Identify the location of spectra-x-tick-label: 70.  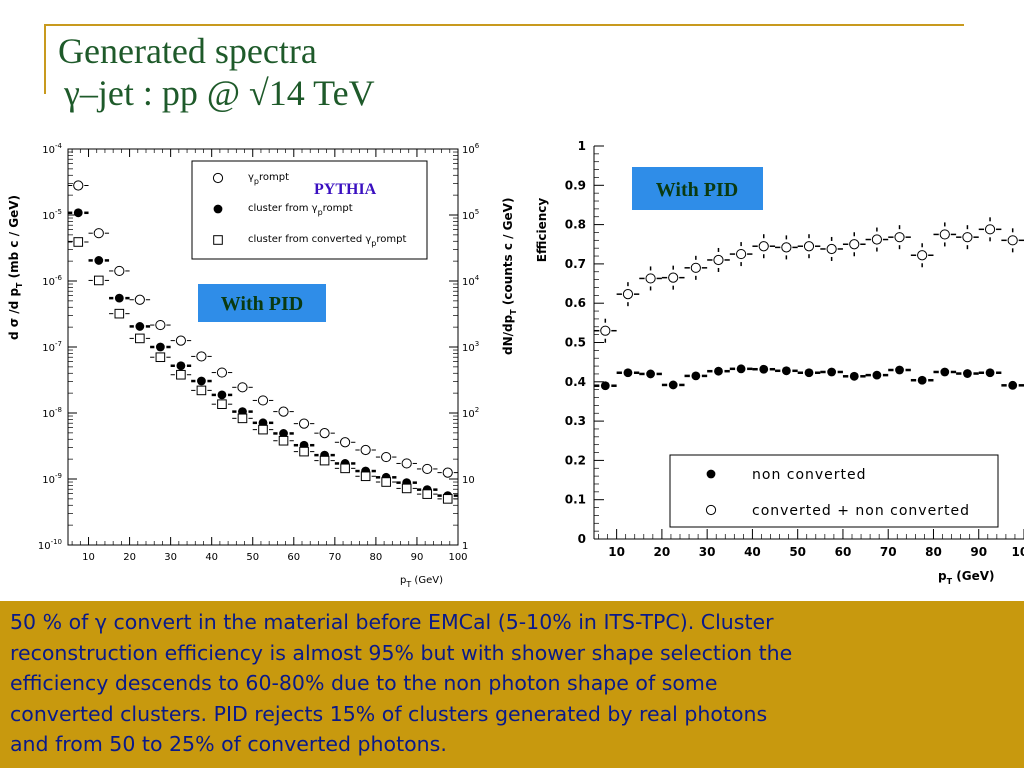
(334, 557).